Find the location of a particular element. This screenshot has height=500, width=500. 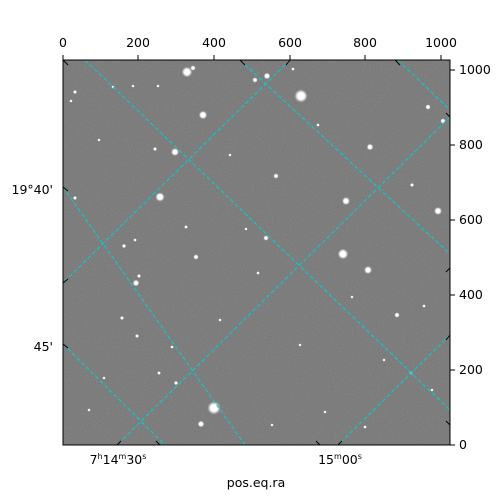

right-tick-label: 400 is located at coordinates (471, 294).